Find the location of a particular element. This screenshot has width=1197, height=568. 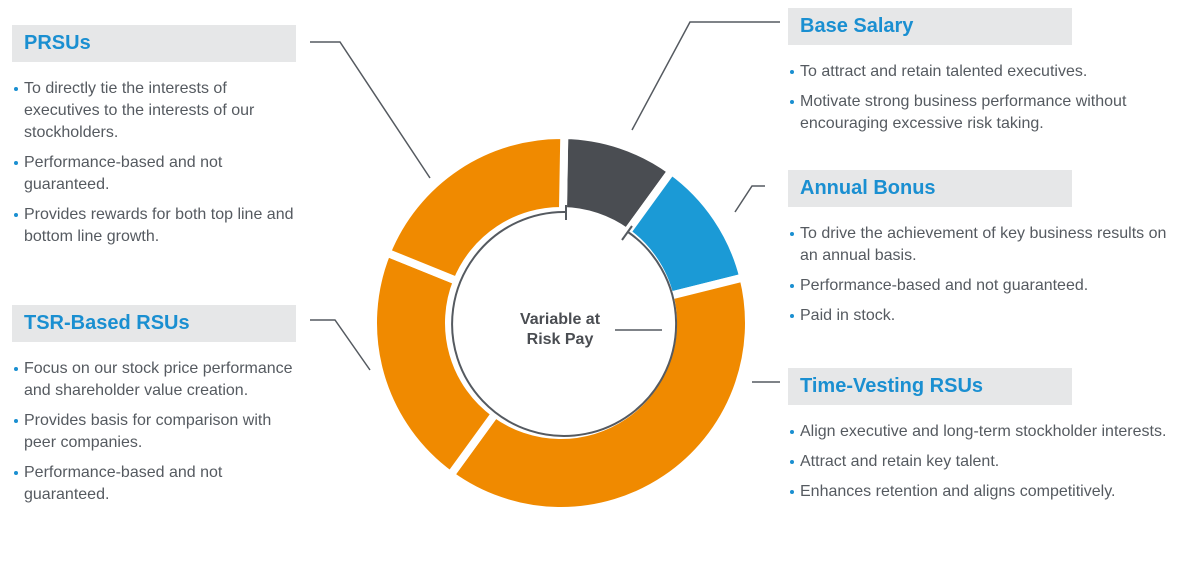

bullet: Paid in stock. is located at coordinates (988, 316).